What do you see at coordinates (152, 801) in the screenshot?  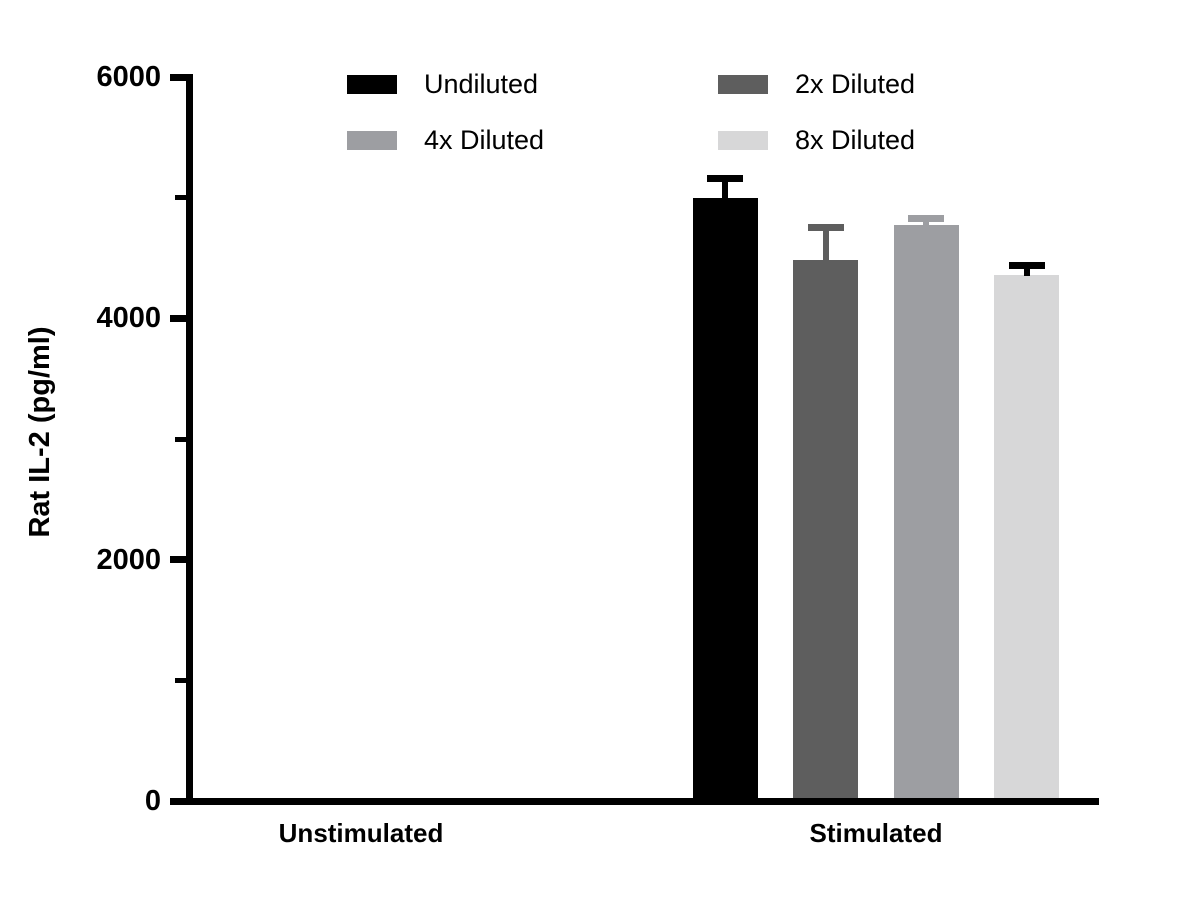 I see `y-tick-label-0: 0` at bounding box center [152, 801].